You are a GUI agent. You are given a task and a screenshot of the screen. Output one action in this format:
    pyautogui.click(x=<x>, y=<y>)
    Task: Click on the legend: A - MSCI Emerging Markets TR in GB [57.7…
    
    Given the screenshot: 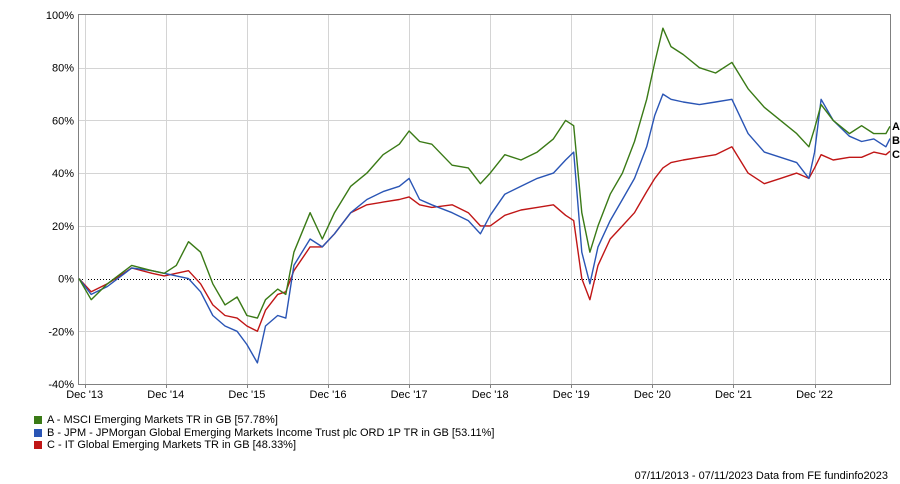 What is the action you would take?
    pyautogui.click(x=264, y=433)
    